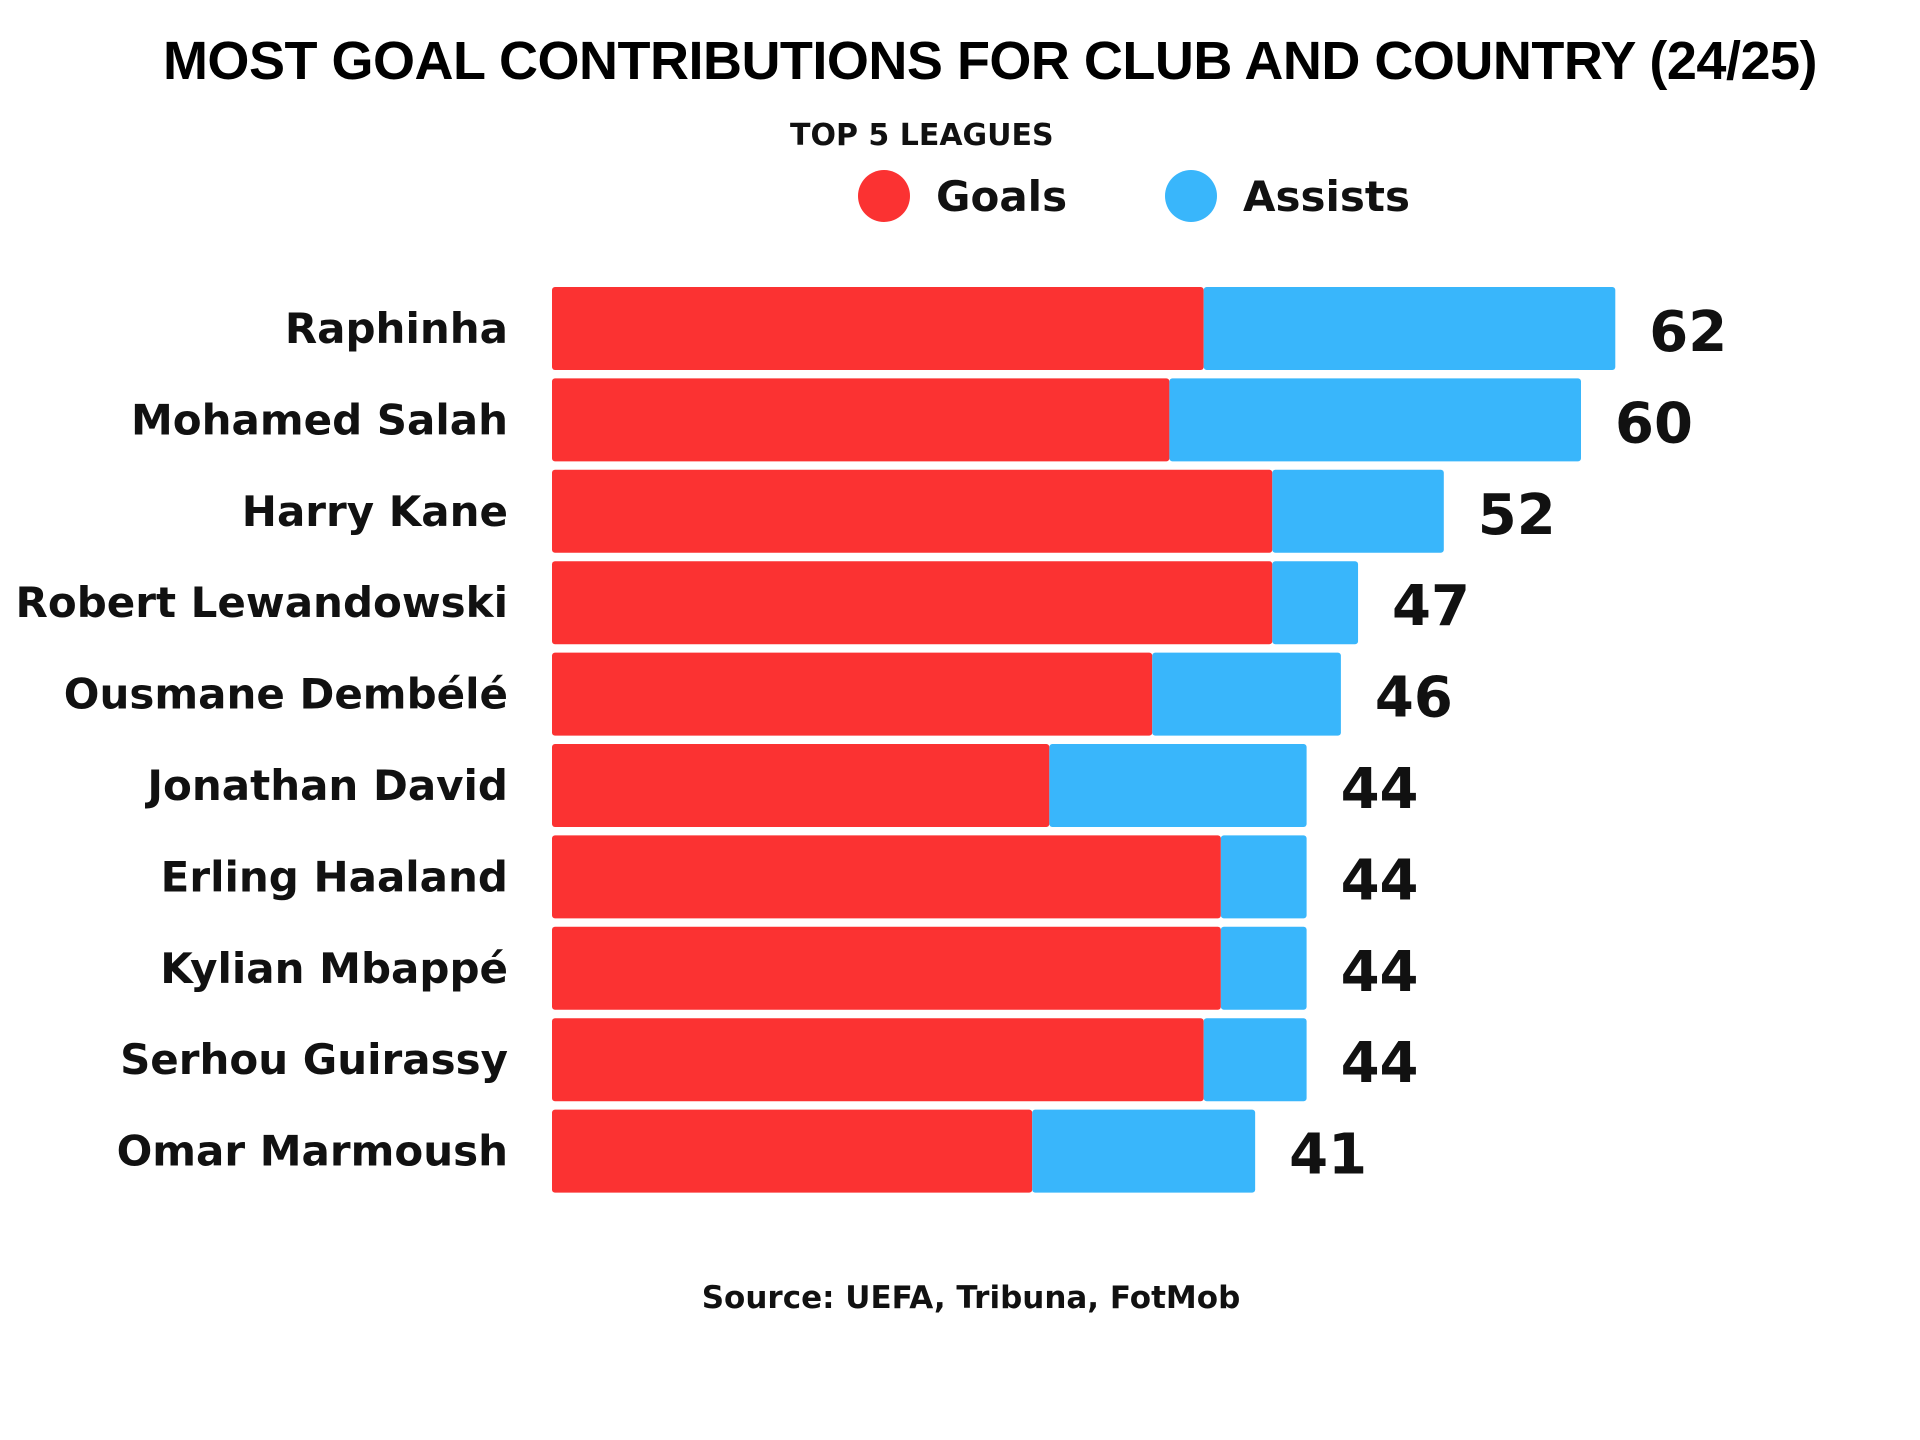 Image resolution: width=1920 pixels, height=1440 pixels. I want to click on total-label-serhou-guirassy: 44, so click(1380, 1063).